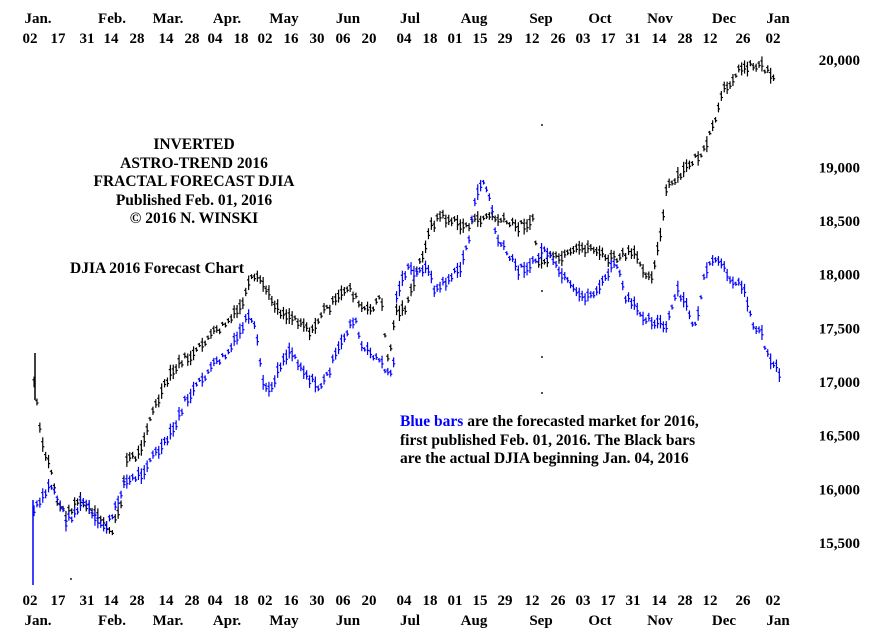  I want to click on month-label: Apr., so click(227, 621).